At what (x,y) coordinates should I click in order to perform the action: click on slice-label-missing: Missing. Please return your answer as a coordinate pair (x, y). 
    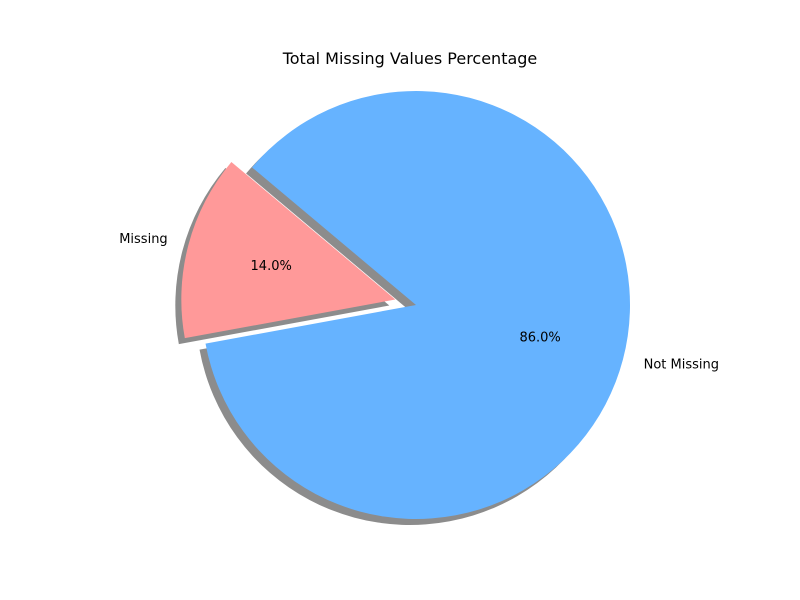
    Looking at the image, I should click on (143, 239).